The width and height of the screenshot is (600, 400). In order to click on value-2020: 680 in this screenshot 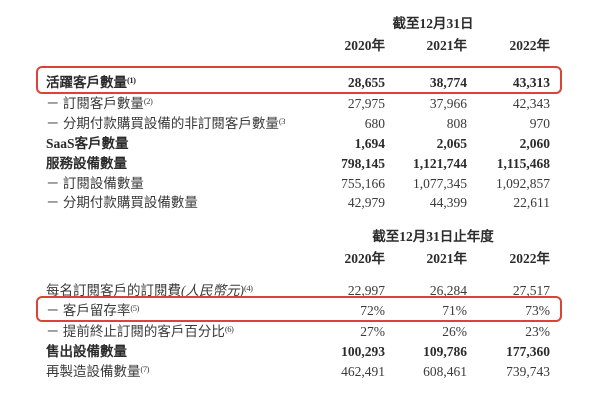, I will do `click(374, 123)`.